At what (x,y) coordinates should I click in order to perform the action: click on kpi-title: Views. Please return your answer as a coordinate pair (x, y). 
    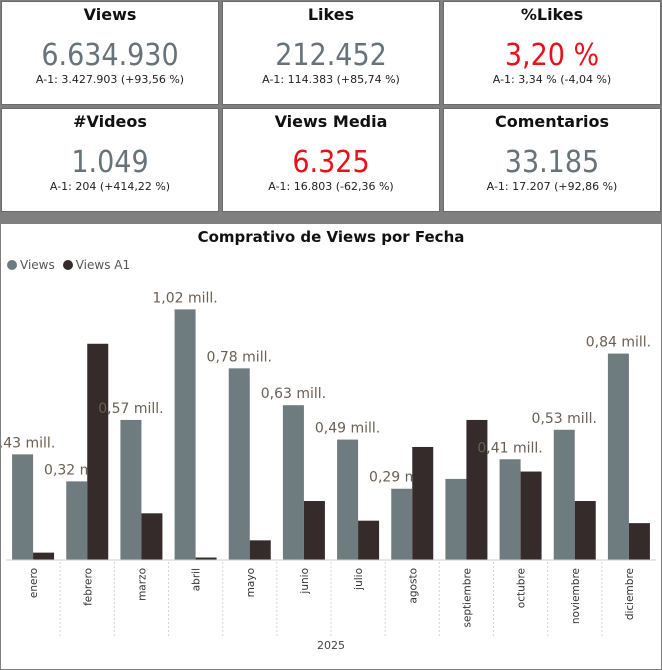
    Looking at the image, I should click on (110, 14).